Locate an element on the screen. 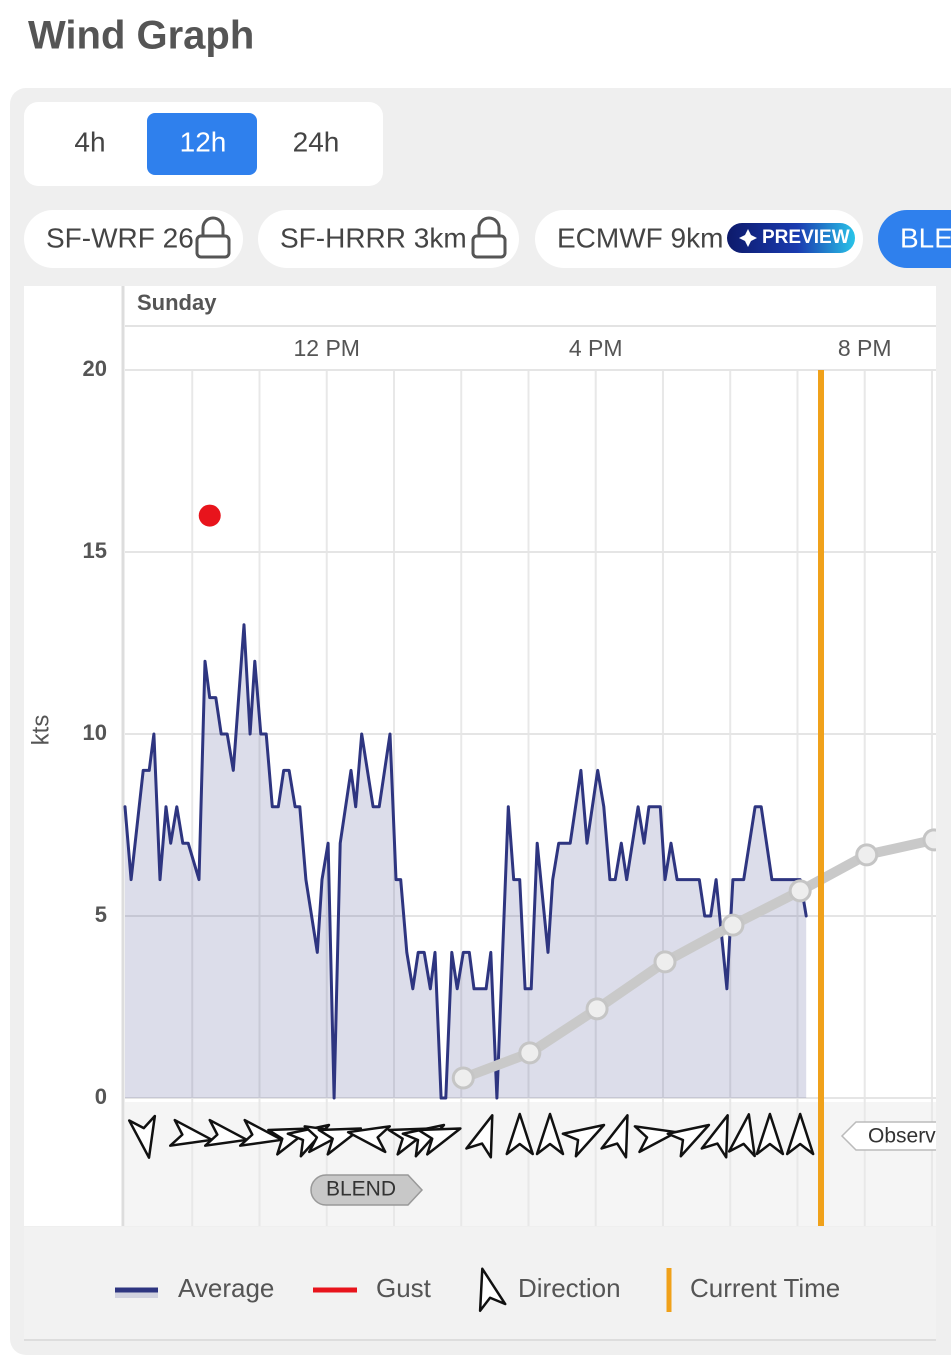 This screenshot has height=1366, width=951. observed-tag is located at coordinates (888, 1136).